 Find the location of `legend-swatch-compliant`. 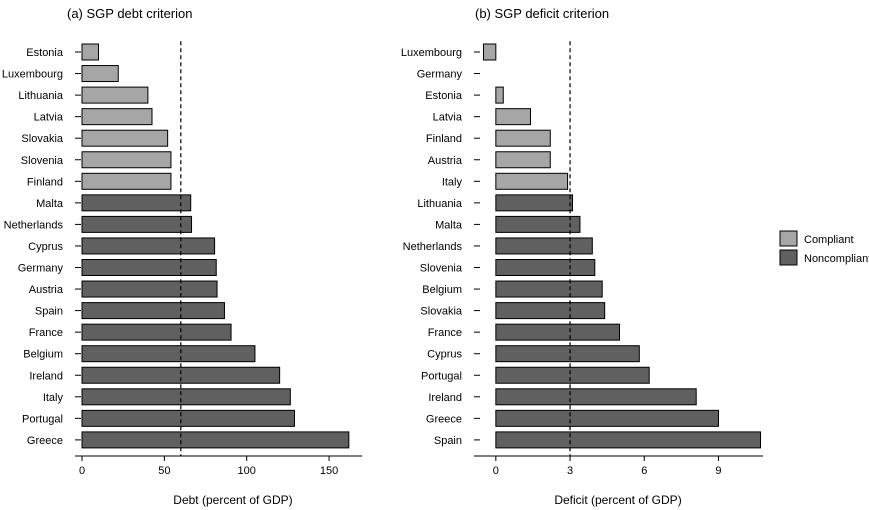

legend-swatch-compliant is located at coordinates (788, 238).